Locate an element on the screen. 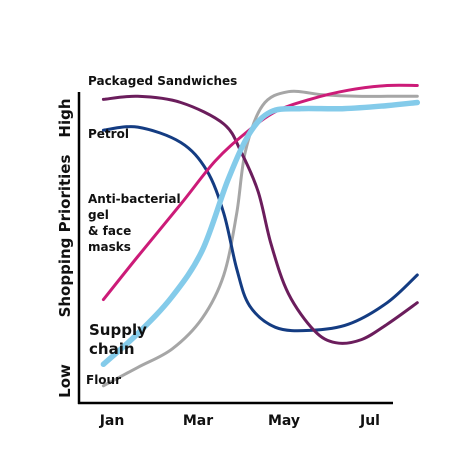 The image size is (461, 465). series-label-flour: Flour is located at coordinates (103, 380).